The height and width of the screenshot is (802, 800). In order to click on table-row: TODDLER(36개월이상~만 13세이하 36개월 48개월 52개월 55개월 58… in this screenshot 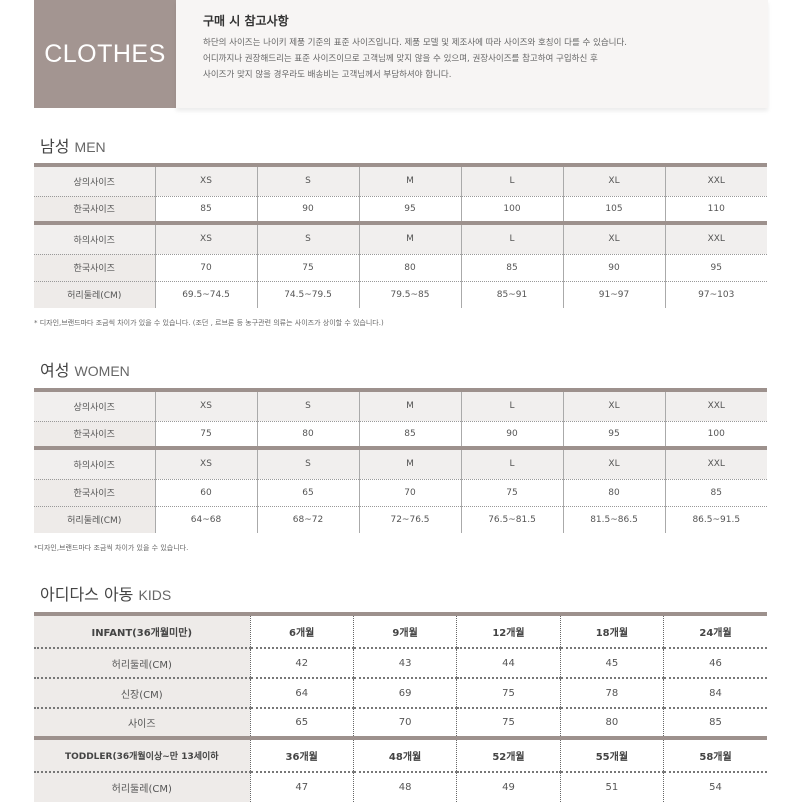, I will do `click(400, 754)`.